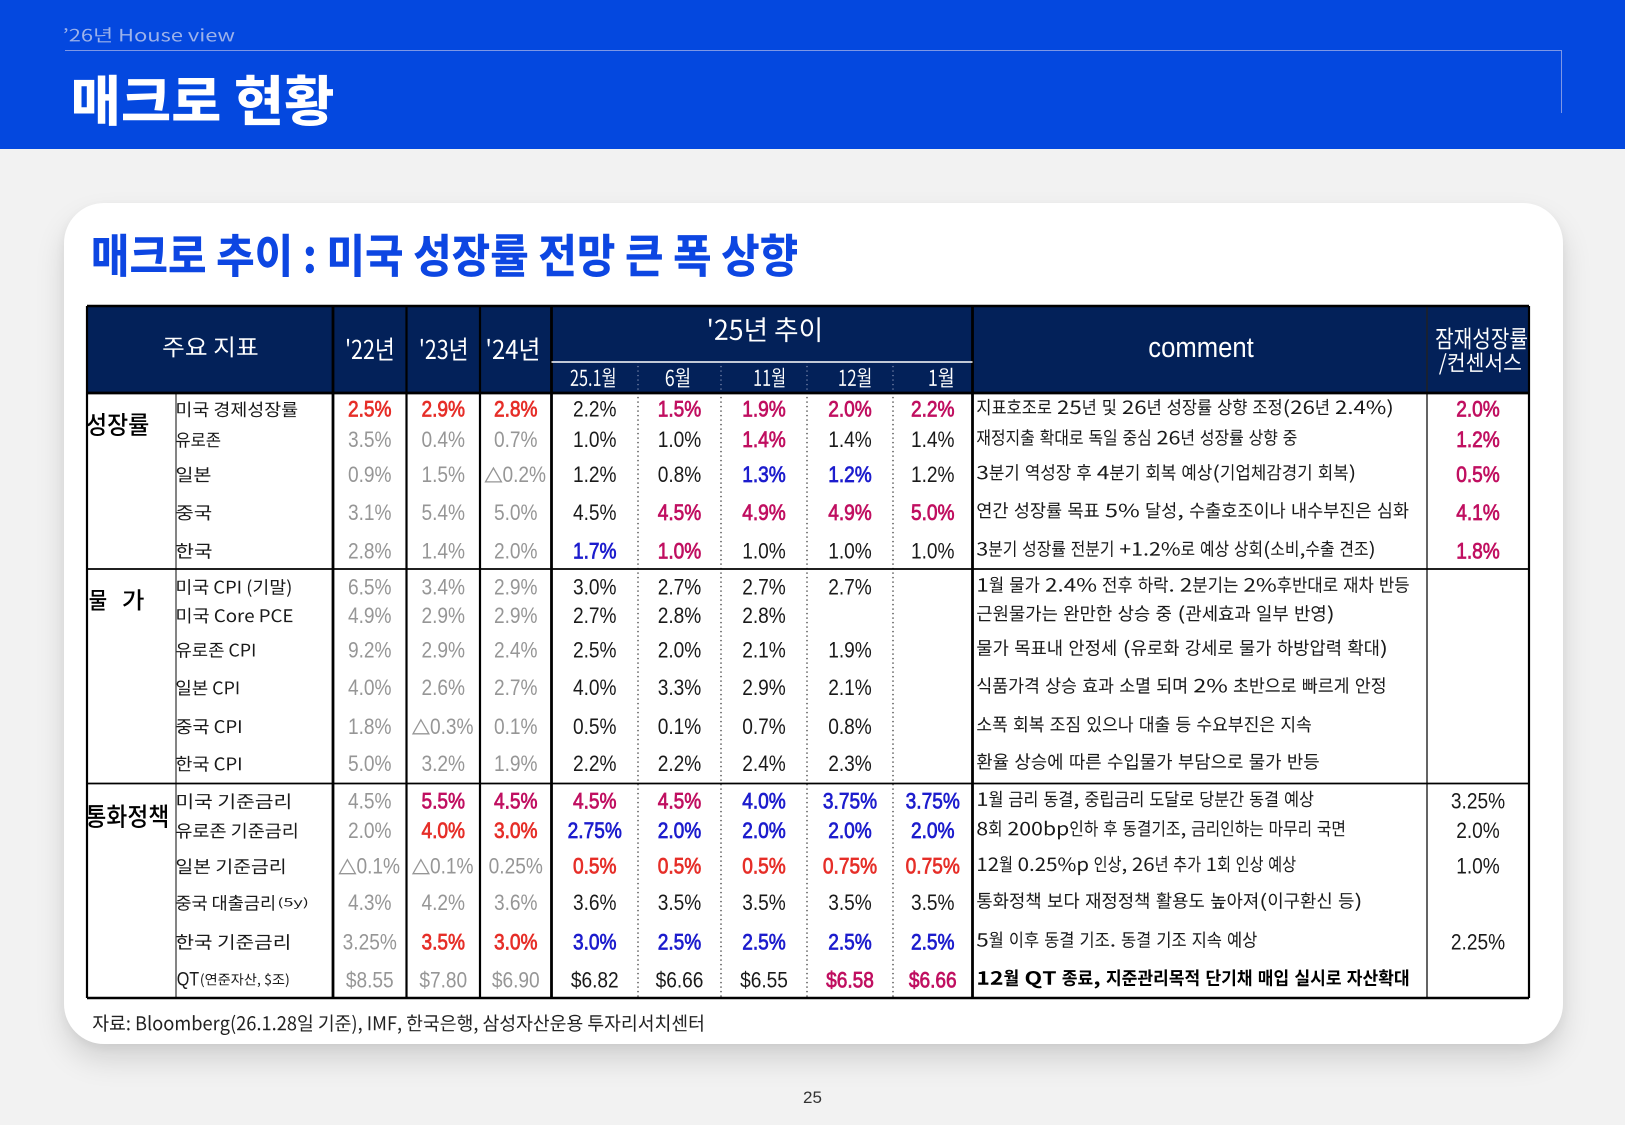 The height and width of the screenshot is (1125, 1625). What do you see at coordinates (370, 587) in the screenshot?
I see `svg-text: 6.5%` at bounding box center [370, 587].